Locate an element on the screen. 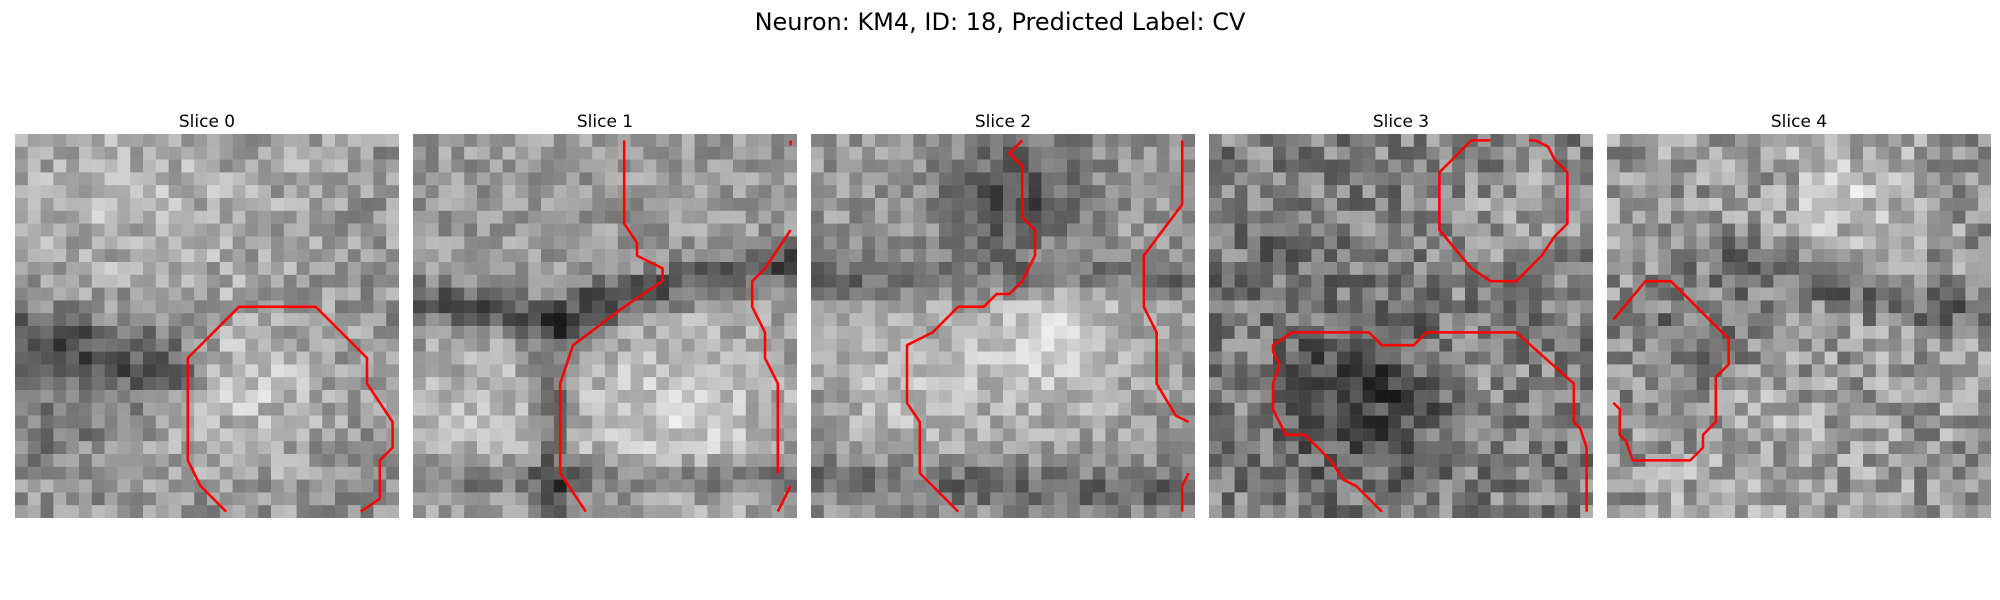 The height and width of the screenshot is (600, 2000). slice-panel-3: Slice 3 is located at coordinates (1401, 314).